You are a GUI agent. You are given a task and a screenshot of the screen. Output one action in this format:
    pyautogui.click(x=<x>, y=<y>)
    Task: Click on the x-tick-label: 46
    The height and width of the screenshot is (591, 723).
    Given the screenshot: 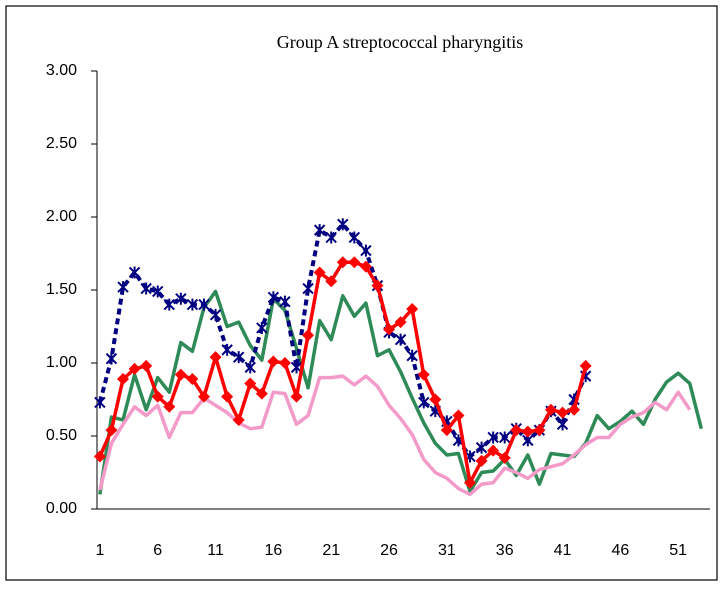 What is the action you would take?
    pyautogui.click(x=620, y=550)
    